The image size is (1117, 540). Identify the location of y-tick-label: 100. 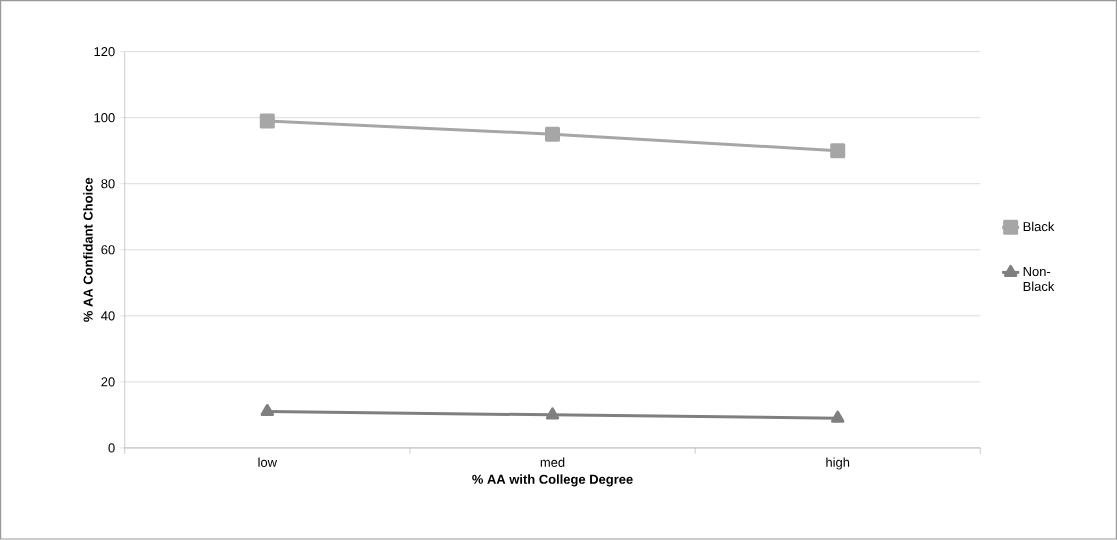
(104, 118).